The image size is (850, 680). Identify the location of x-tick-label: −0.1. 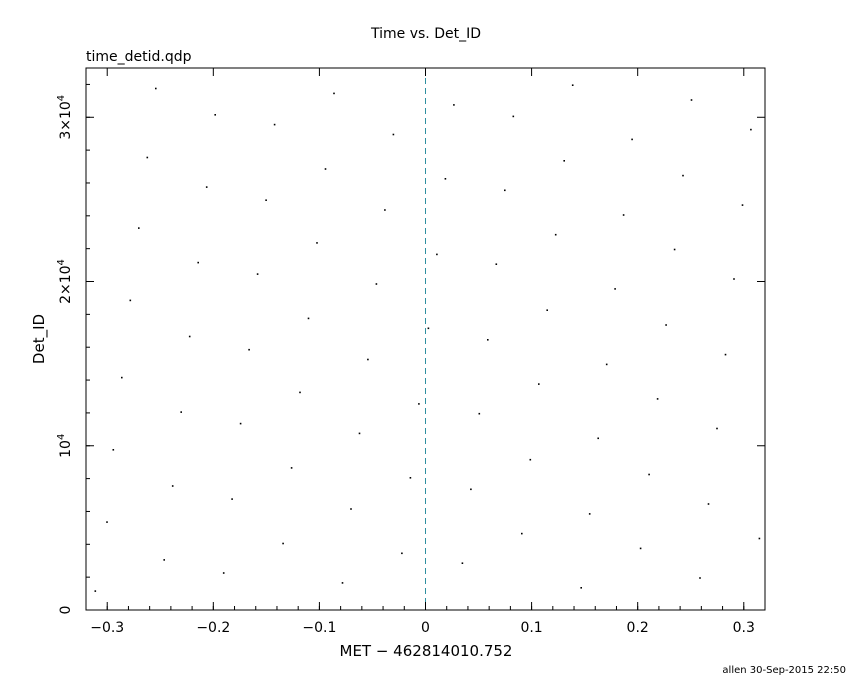
(319, 628).